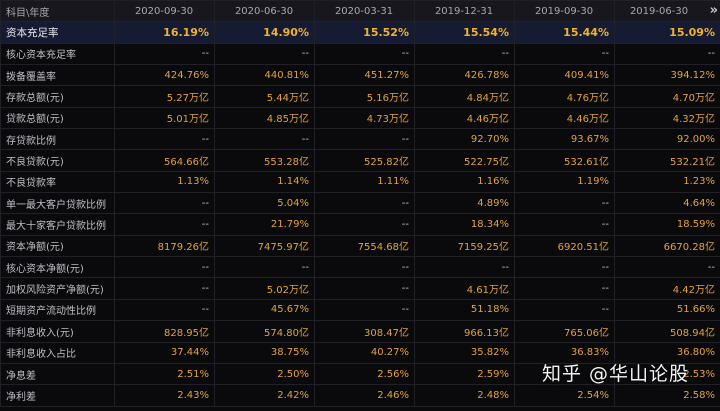 The image size is (720, 411). I want to click on row-label: 净息差, so click(57, 374).